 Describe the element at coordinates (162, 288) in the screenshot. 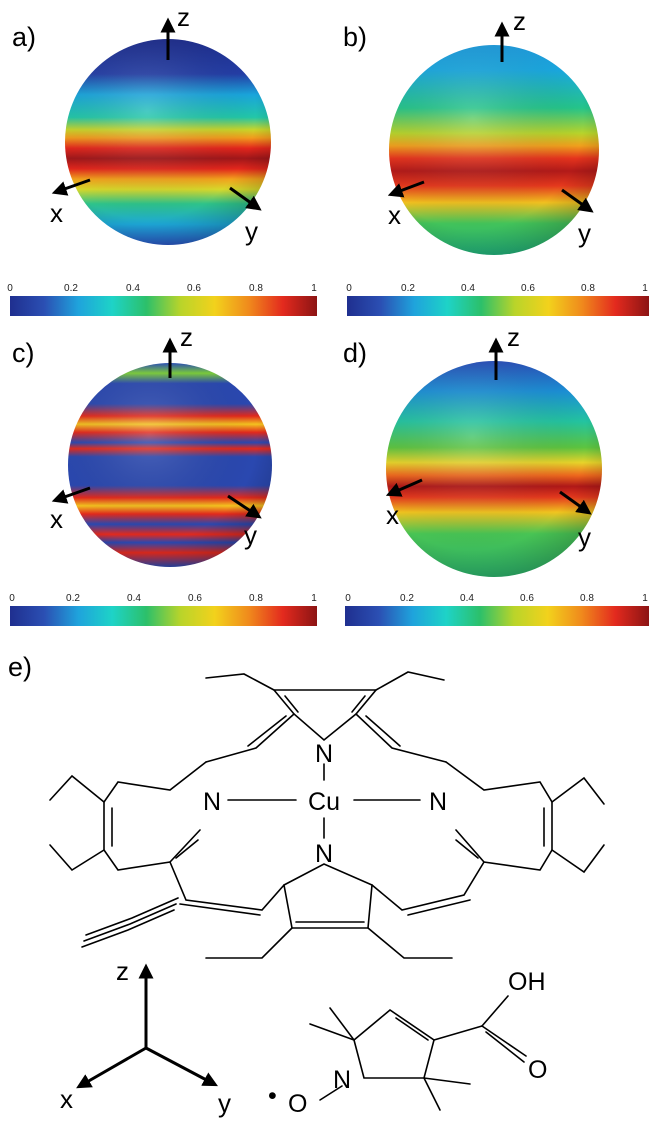

I see `colorbar-a-ticks: 0 0.2 0.4 0.6 0.8 1` at that location.